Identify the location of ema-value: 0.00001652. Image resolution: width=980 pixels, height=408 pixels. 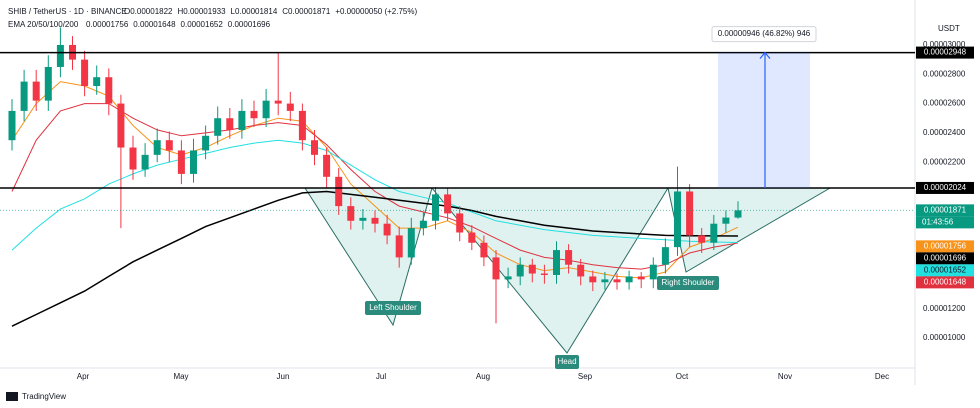
(202, 24).